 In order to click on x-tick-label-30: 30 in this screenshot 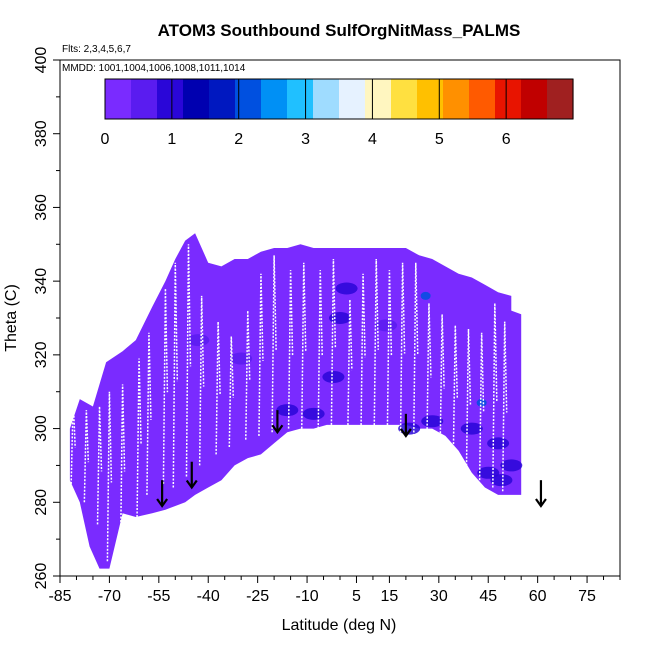, I will do `click(439, 596)`.